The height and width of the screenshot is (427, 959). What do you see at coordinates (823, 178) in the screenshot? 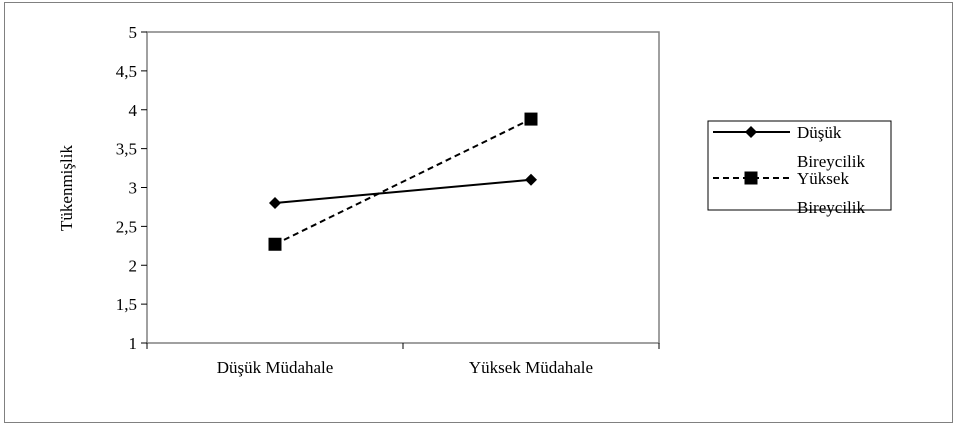
I see `legend-label: Yüksek` at bounding box center [823, 178].